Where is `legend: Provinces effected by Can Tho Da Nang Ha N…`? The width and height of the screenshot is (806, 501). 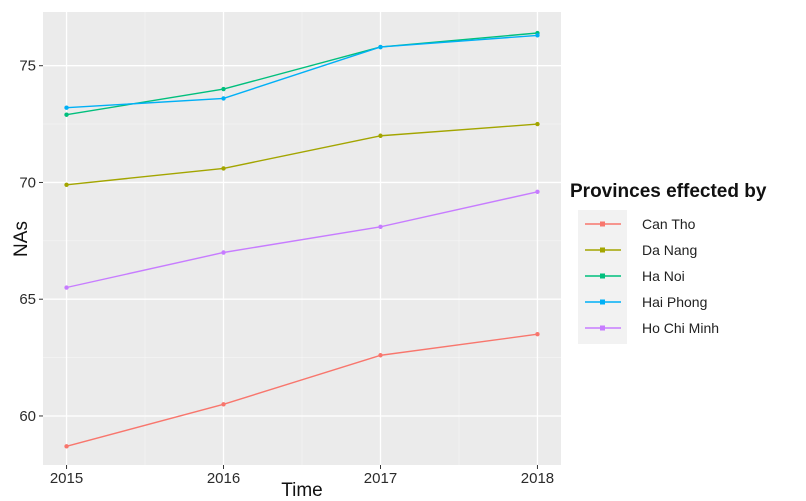
legend: Provinces effected by Can Tho Da Nang Ha N… is located at coordinates (668, 262).